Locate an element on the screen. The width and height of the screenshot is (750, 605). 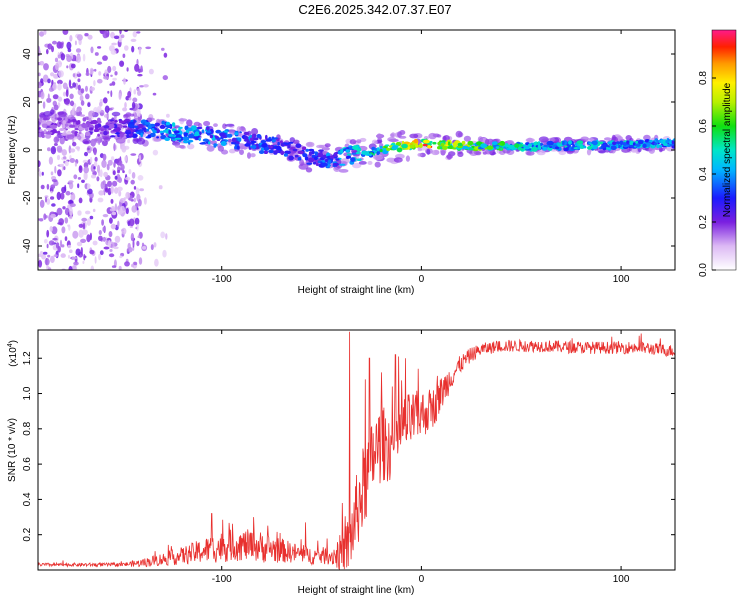
y-multiplier: (x104) is located at coordinates (13, 353).